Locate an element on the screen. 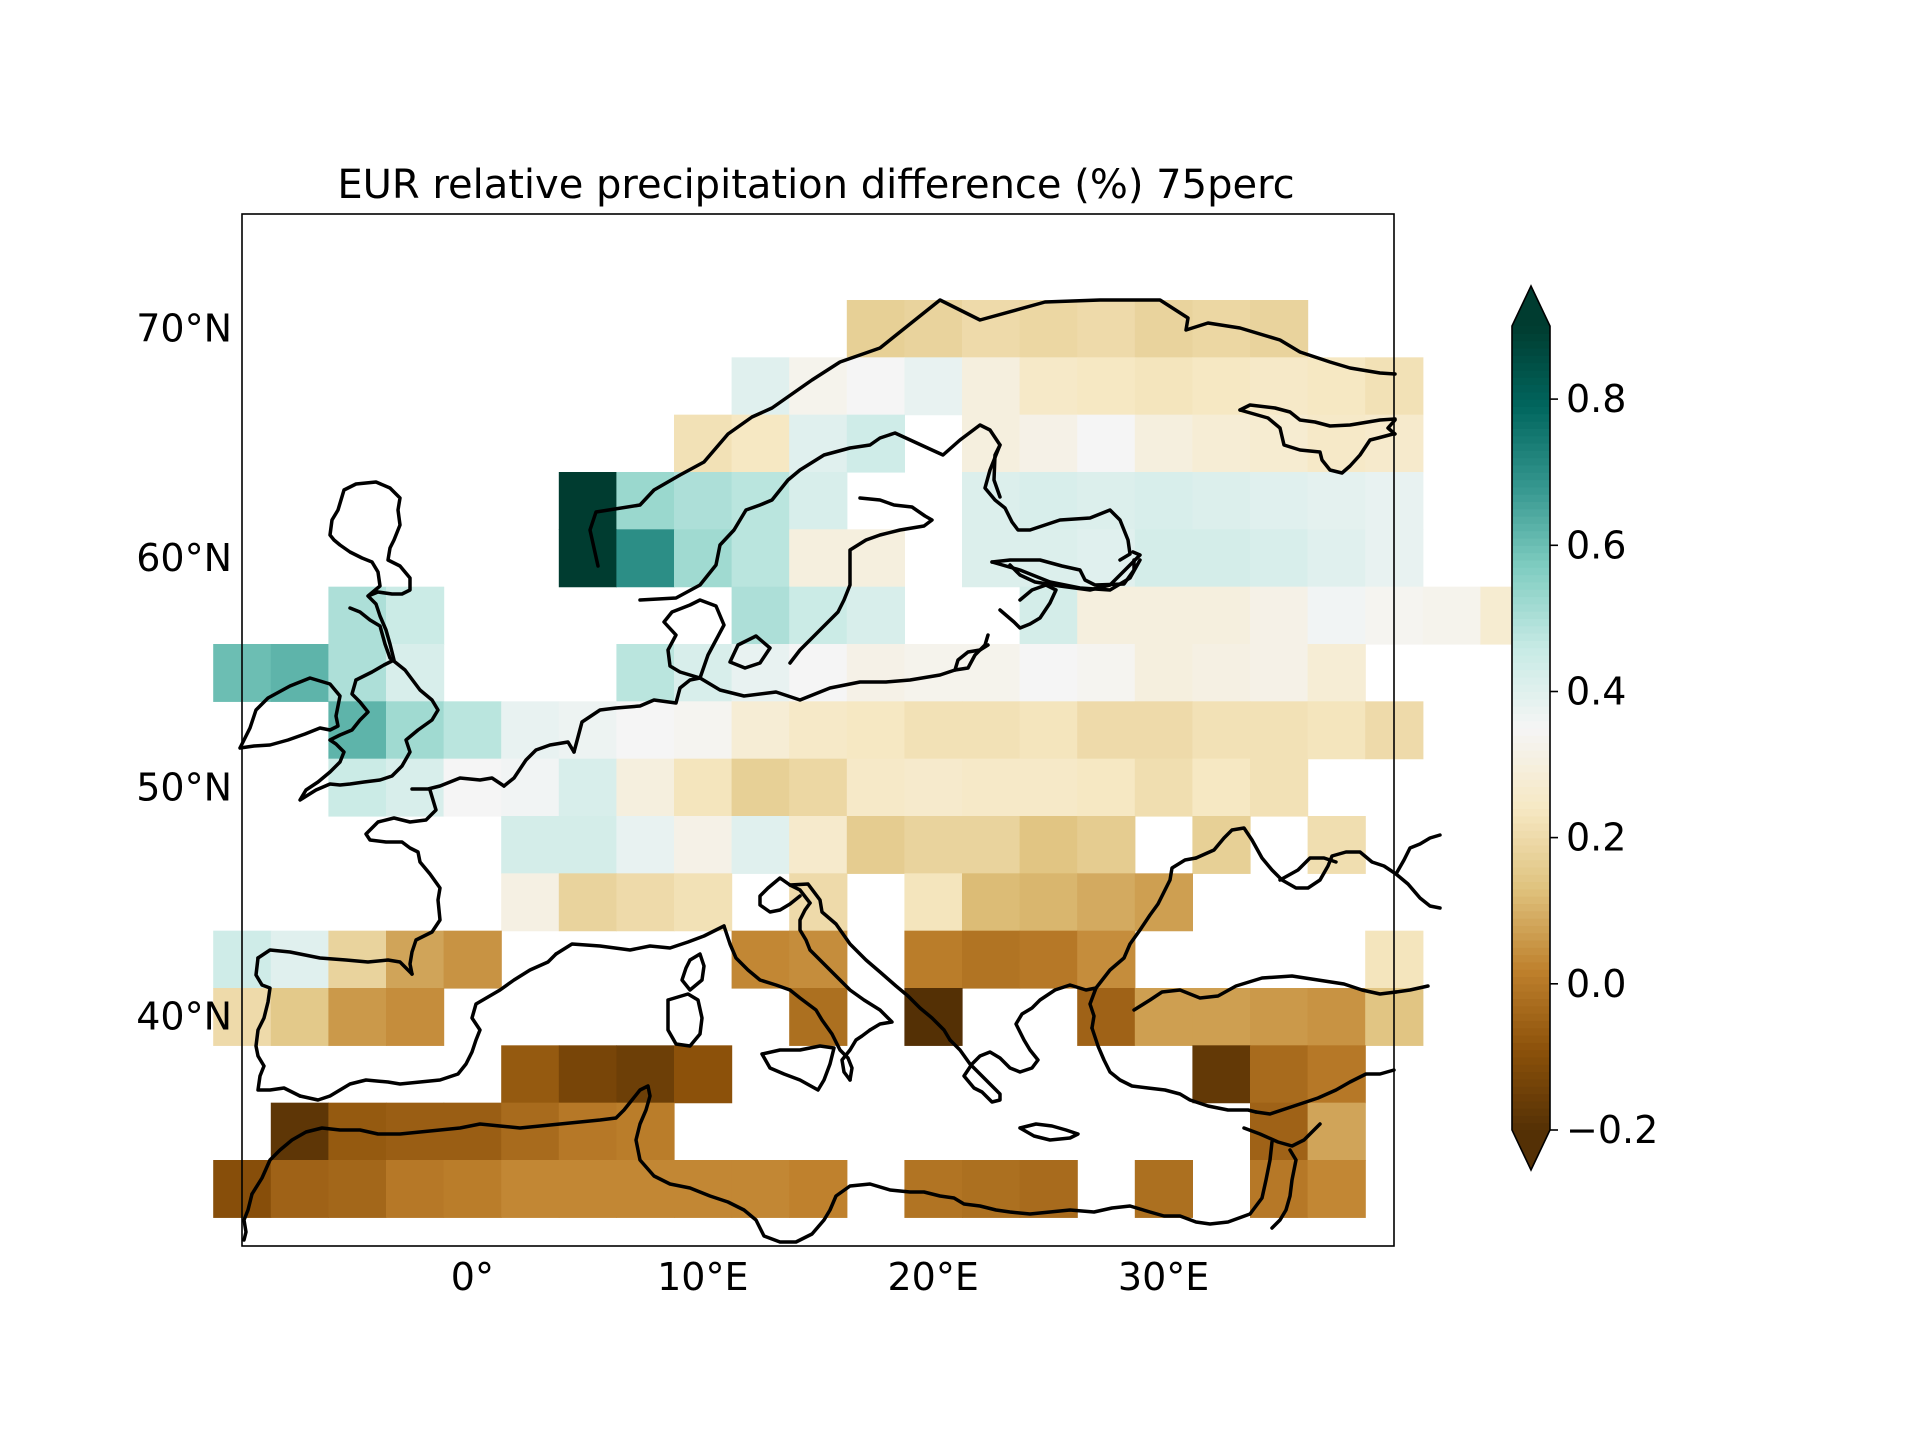  longitude-tick-label: 30°E is located at coordinates (1163, 1277).